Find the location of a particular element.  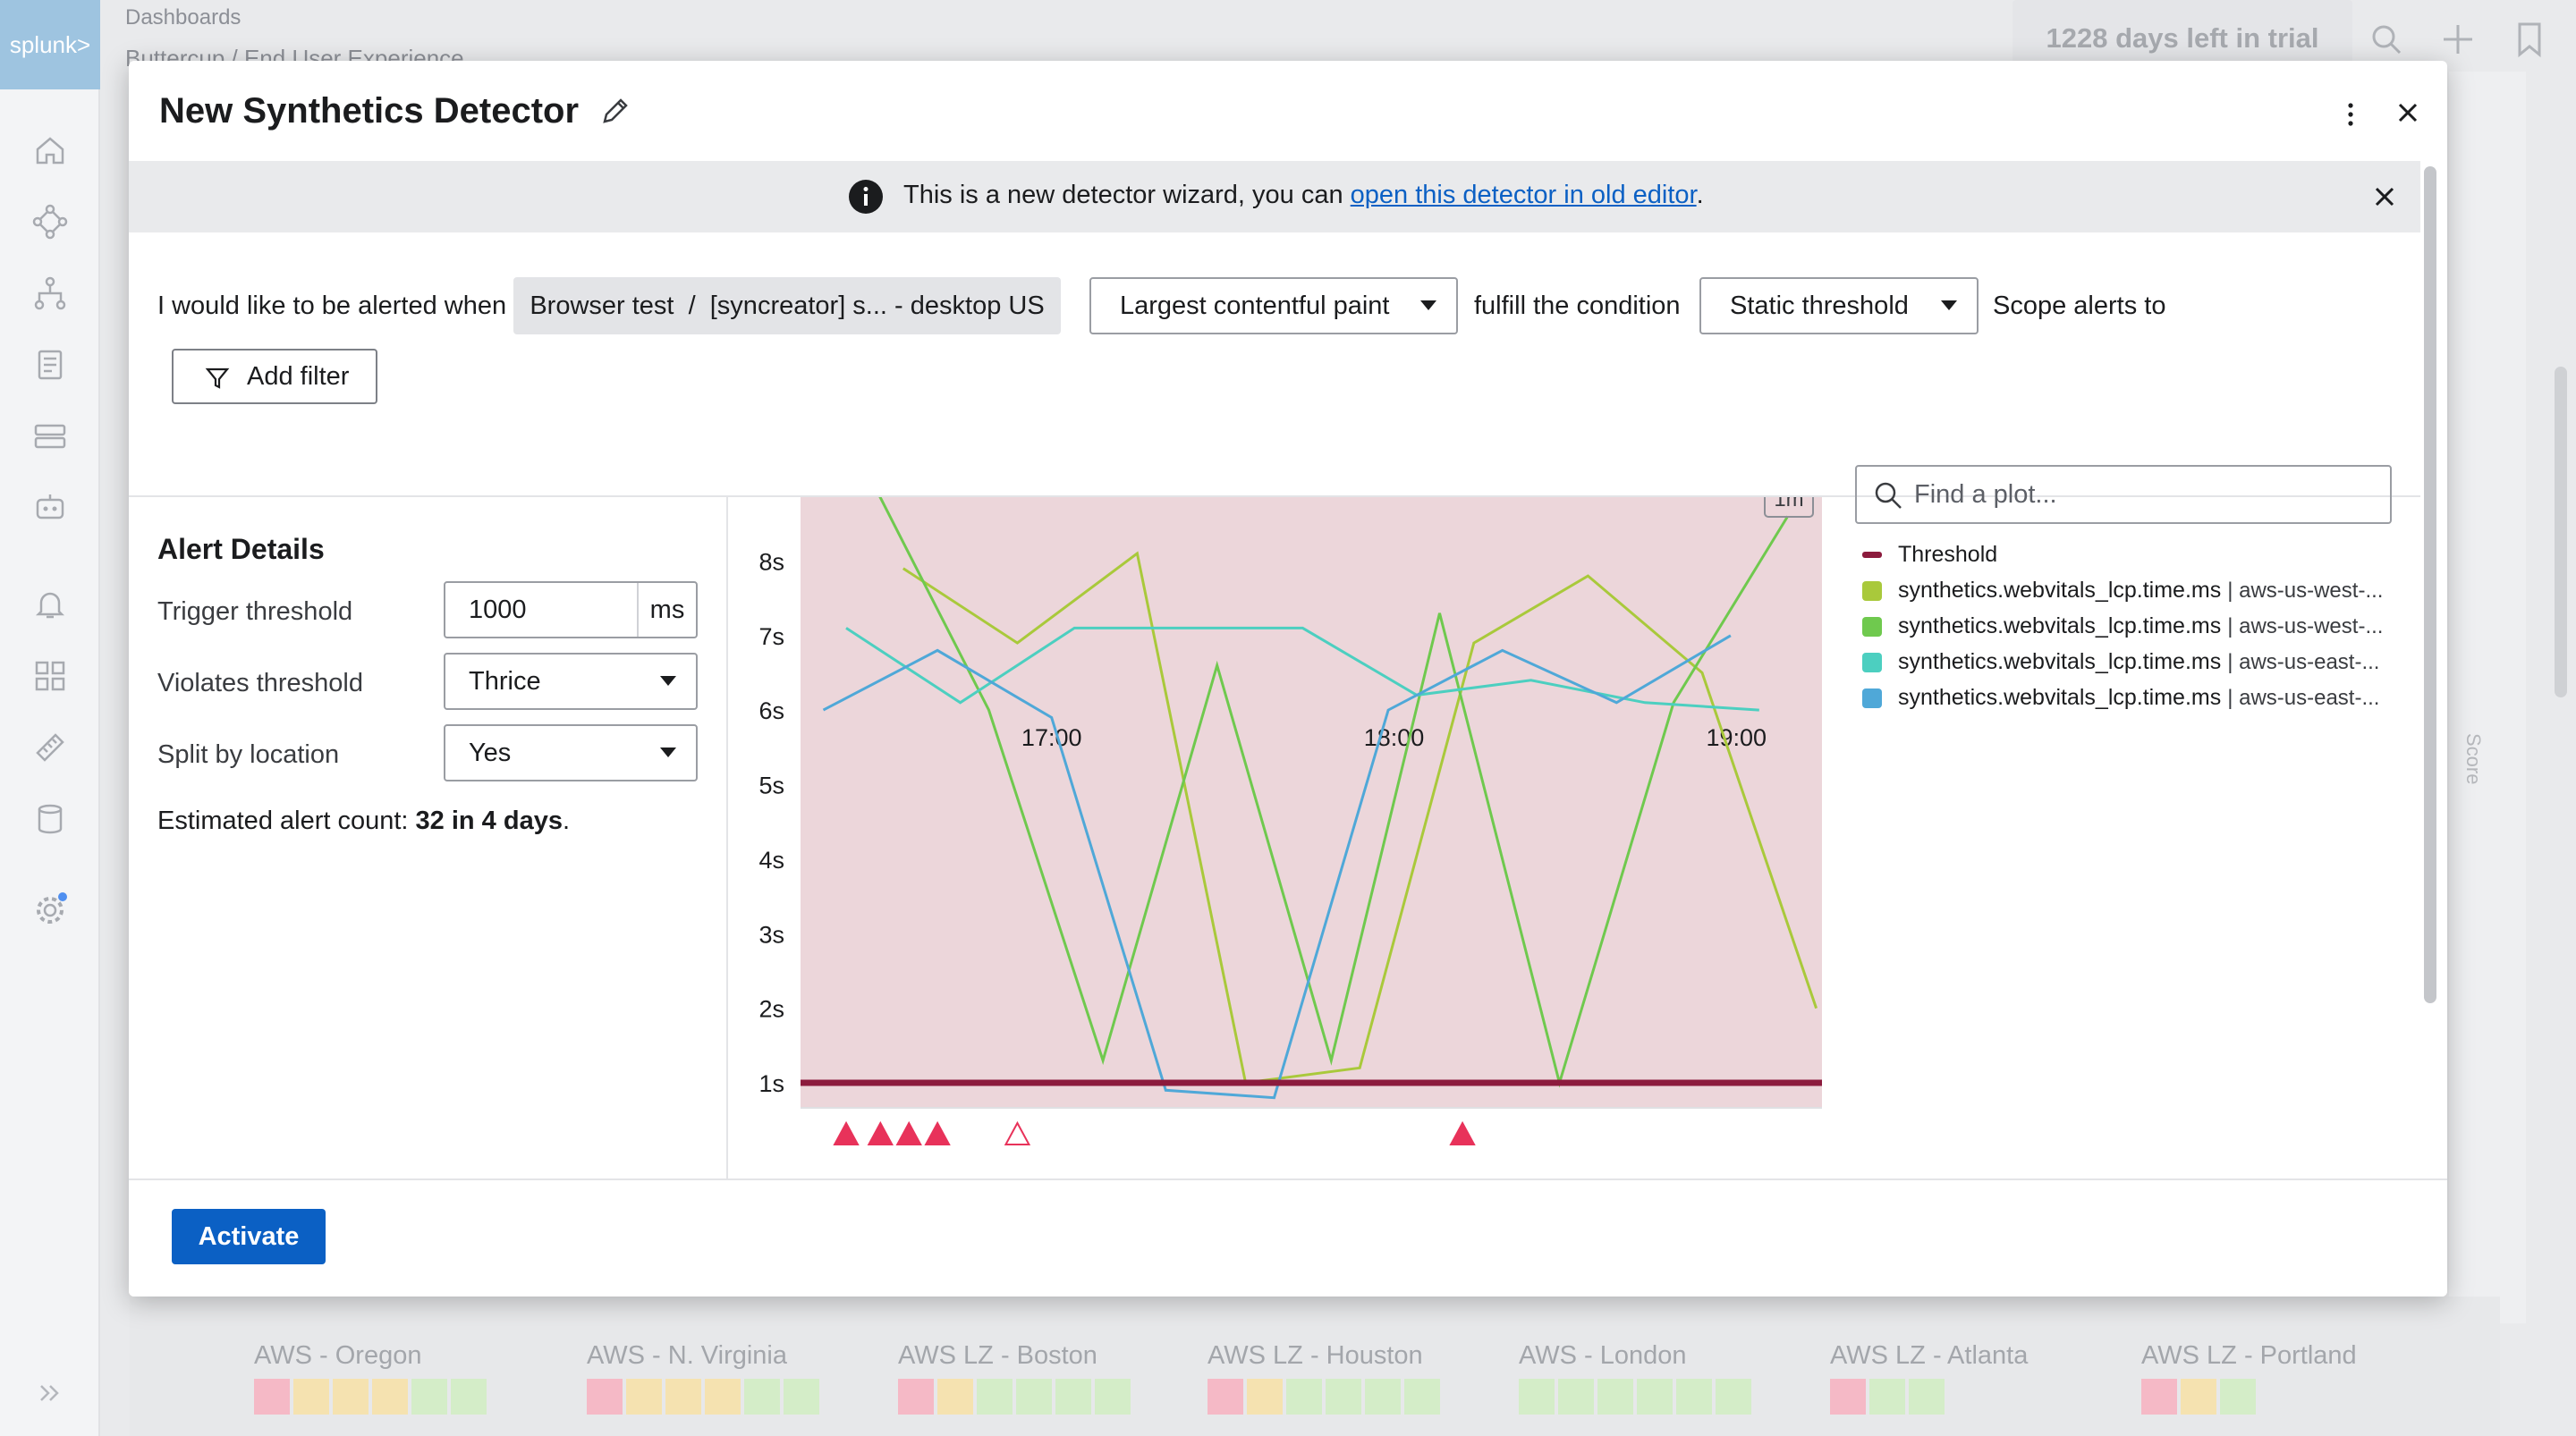

breadcrumb-root: Dashboards is located at coordinates (183, 17).